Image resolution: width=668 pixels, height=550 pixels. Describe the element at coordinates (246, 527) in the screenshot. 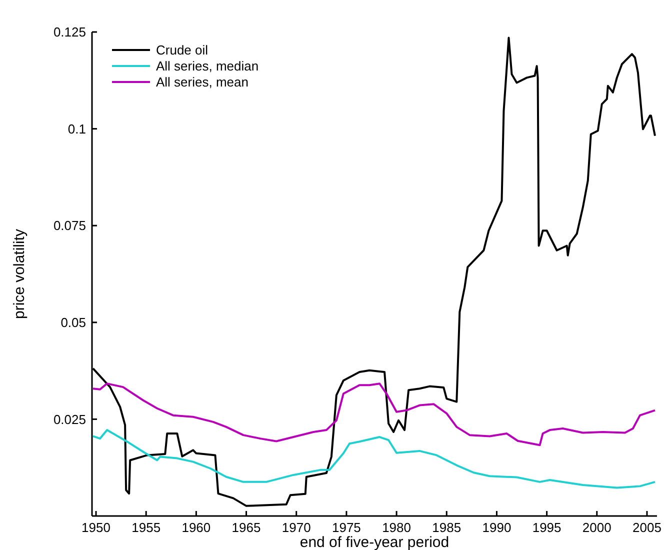

I see `x-tick-label: 1965` at that location.